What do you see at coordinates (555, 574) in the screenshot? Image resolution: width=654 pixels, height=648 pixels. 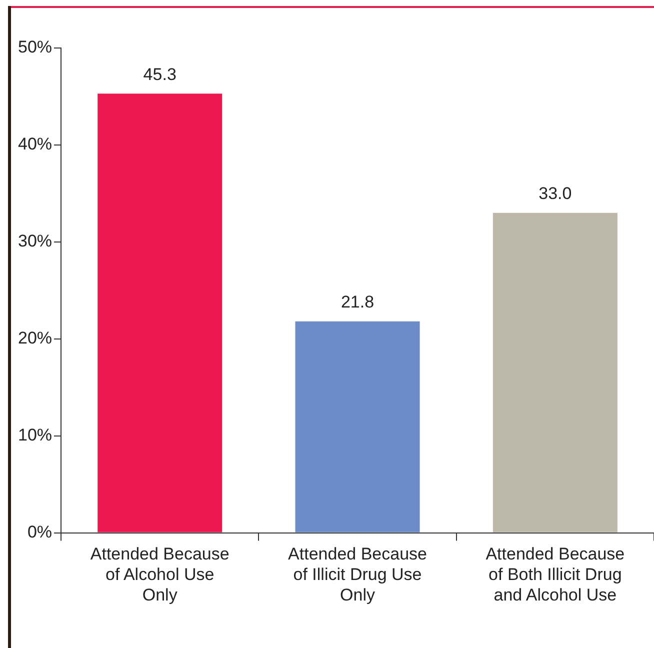 I see `x-tick-label: Attended Because of Both Illicit Drug and Alcohol Use` at bounding box center [555, 574].